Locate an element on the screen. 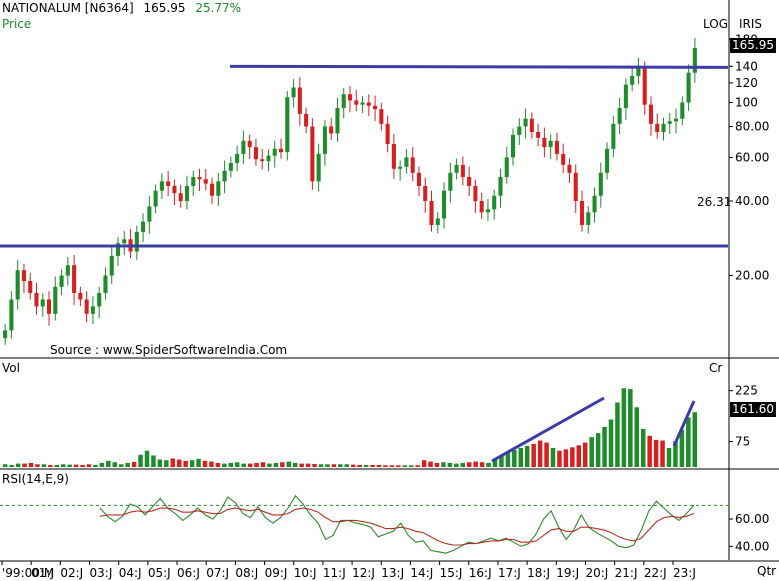  x-tick-label: 06:J is located at coordinates (188, 573).